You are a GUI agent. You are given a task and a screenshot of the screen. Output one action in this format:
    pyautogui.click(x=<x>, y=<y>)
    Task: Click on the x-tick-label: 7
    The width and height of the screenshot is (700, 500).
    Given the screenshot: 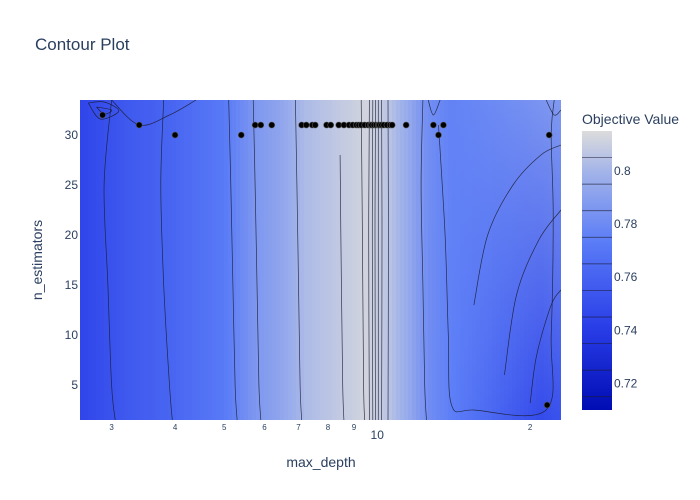 What is the action you would take?
    pyautogui.click(x=298, y=427)
    